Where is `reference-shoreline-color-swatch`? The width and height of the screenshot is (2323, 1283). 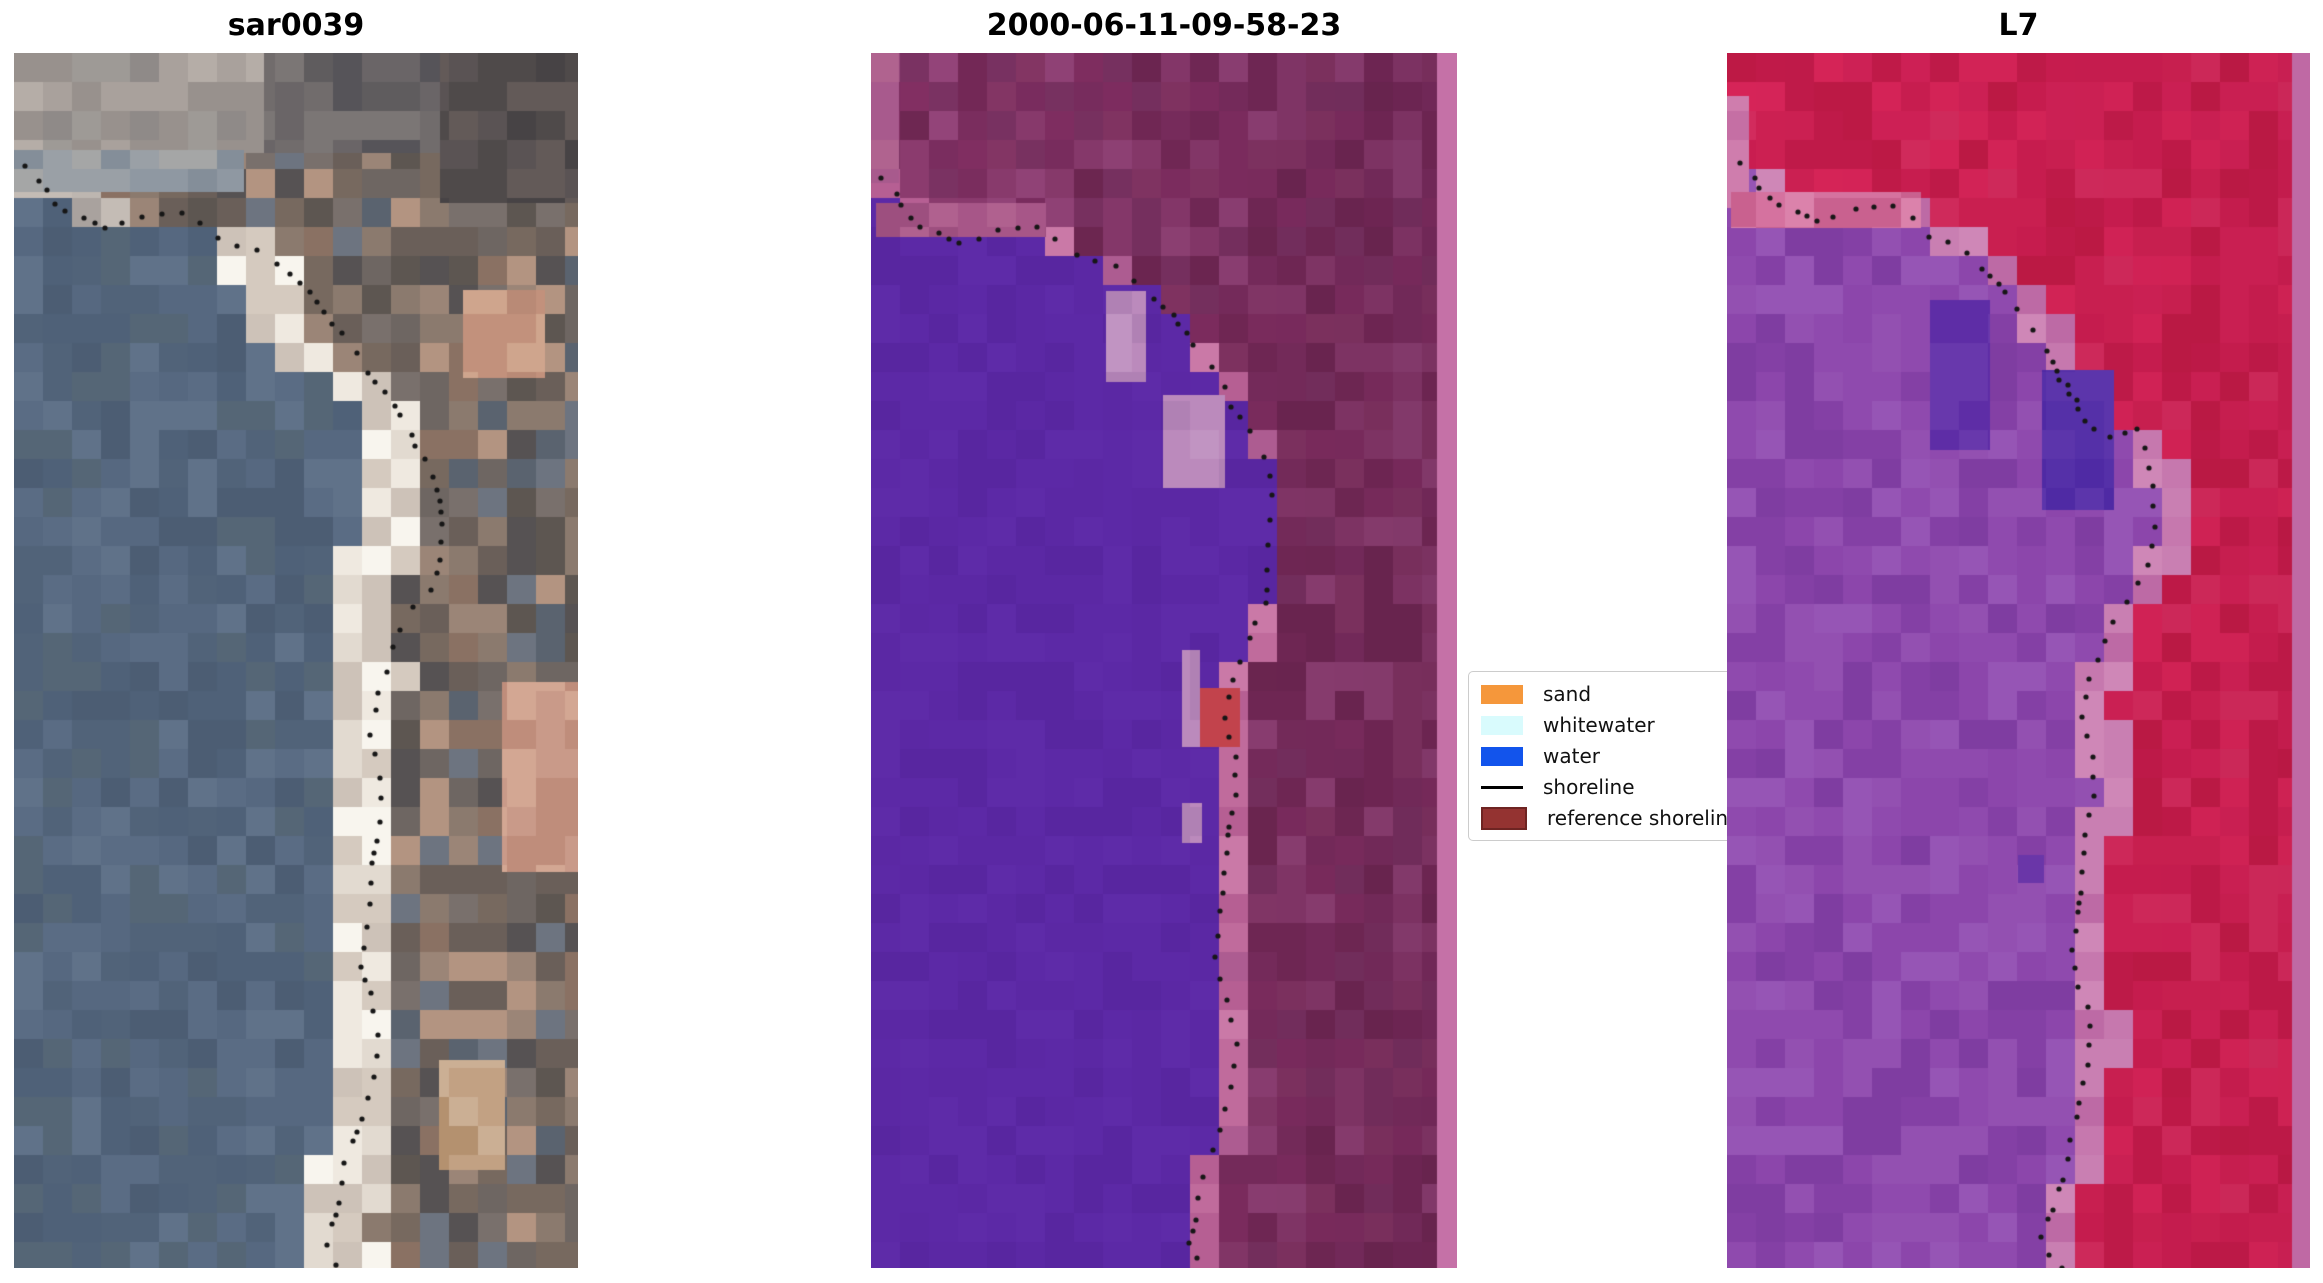
reference-shoreline-color-swatch is located at coordinates (1504, 818).